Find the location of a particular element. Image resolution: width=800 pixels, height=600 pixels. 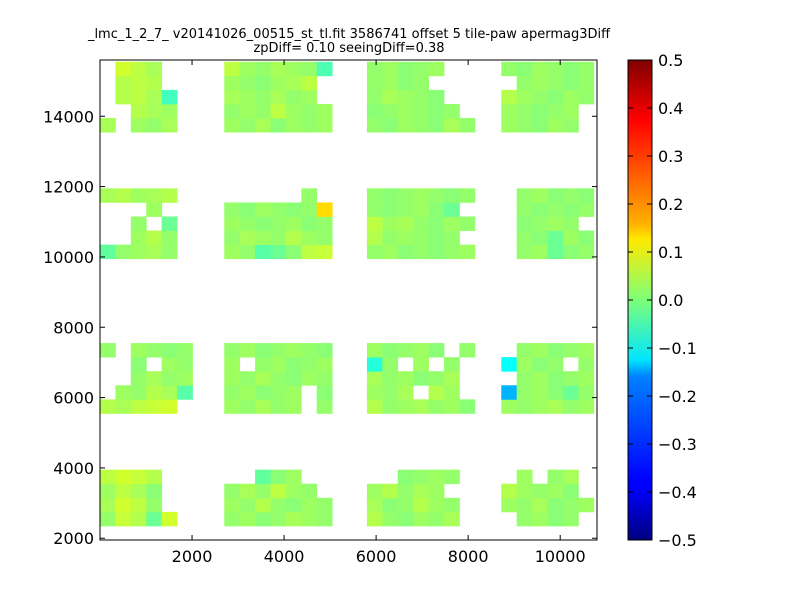

y-tick-label: 2000 is located at coordinates (73, 538).